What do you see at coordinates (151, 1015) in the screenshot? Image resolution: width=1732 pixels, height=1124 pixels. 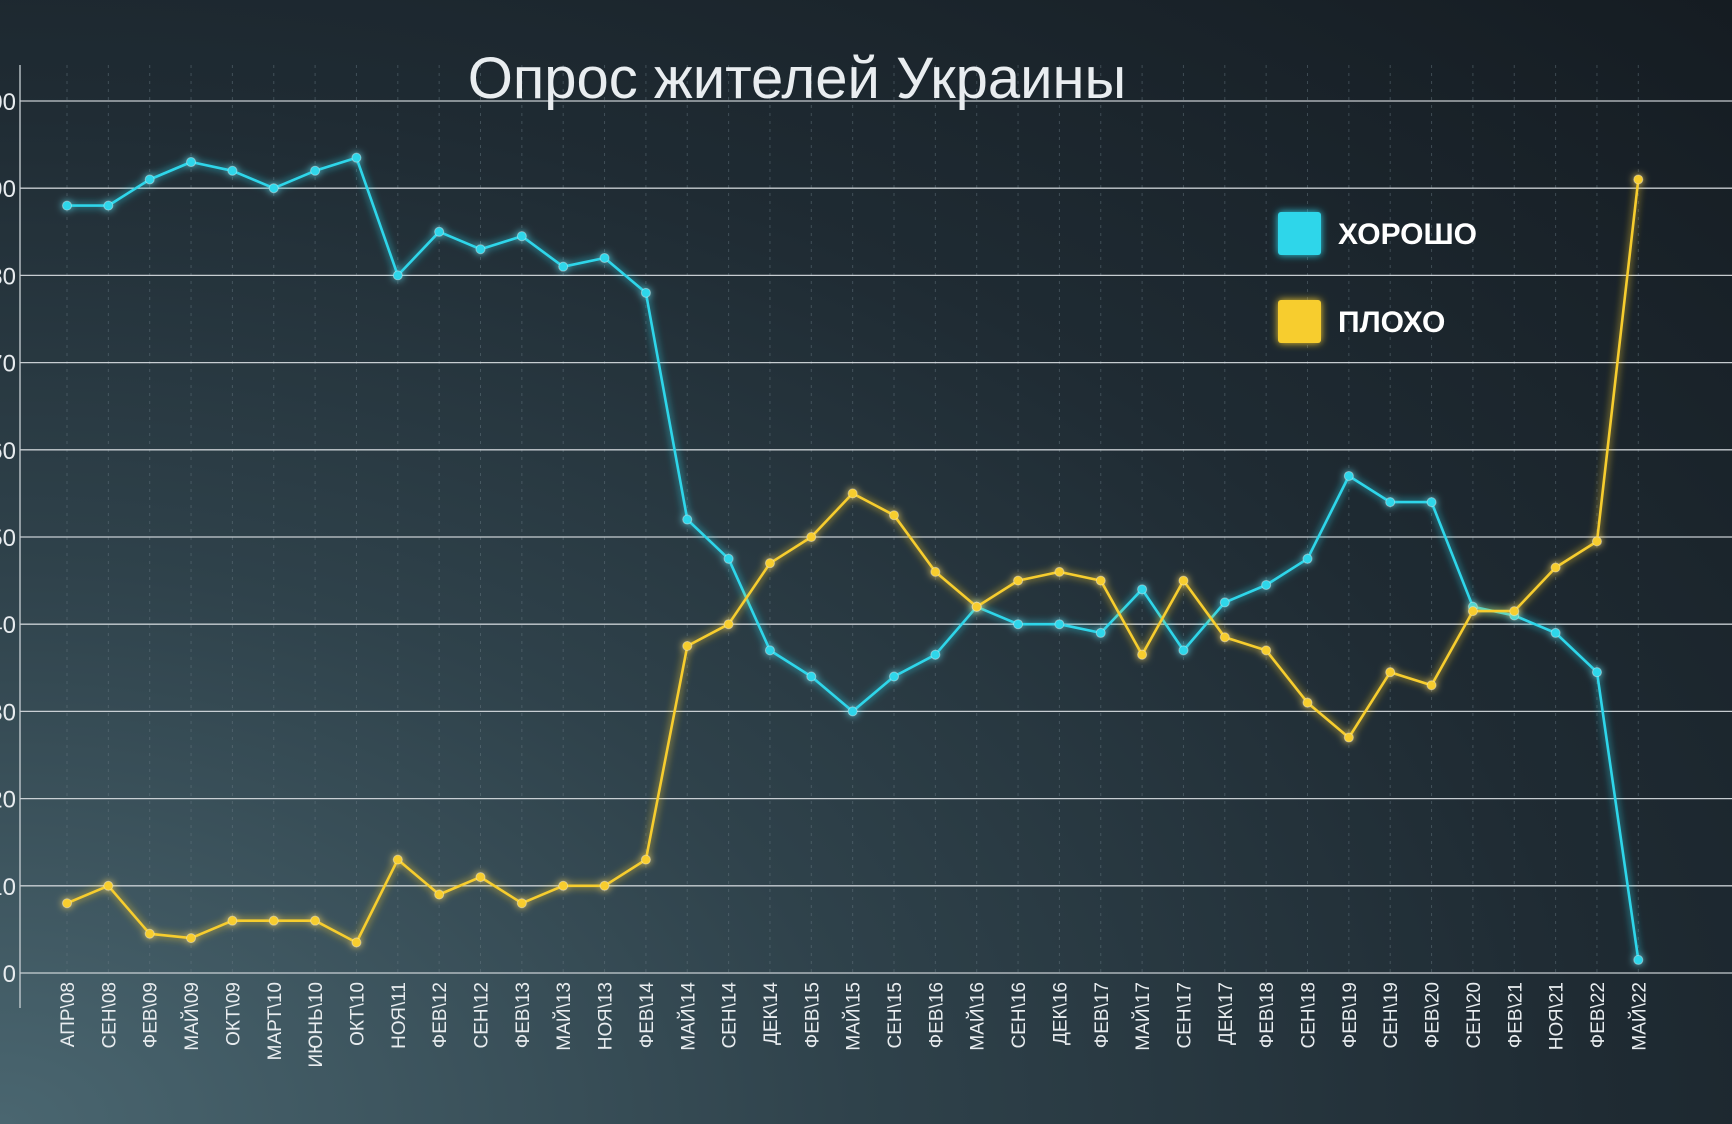 I see `x-tick-label: ФЕВ\09` at bounding box center [151, 1015].